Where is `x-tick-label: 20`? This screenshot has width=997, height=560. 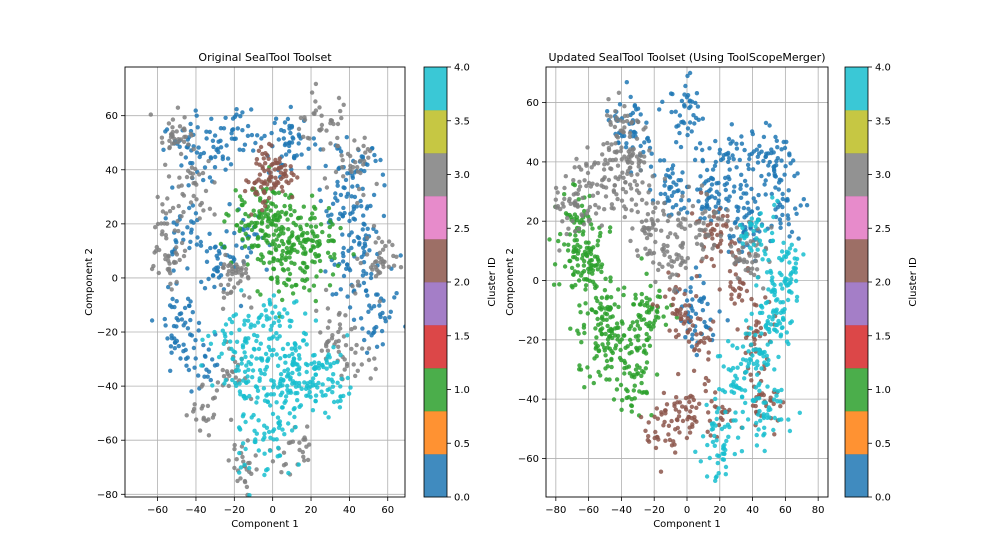 x-tick-label: 20 is located at coordinates (719, 510).